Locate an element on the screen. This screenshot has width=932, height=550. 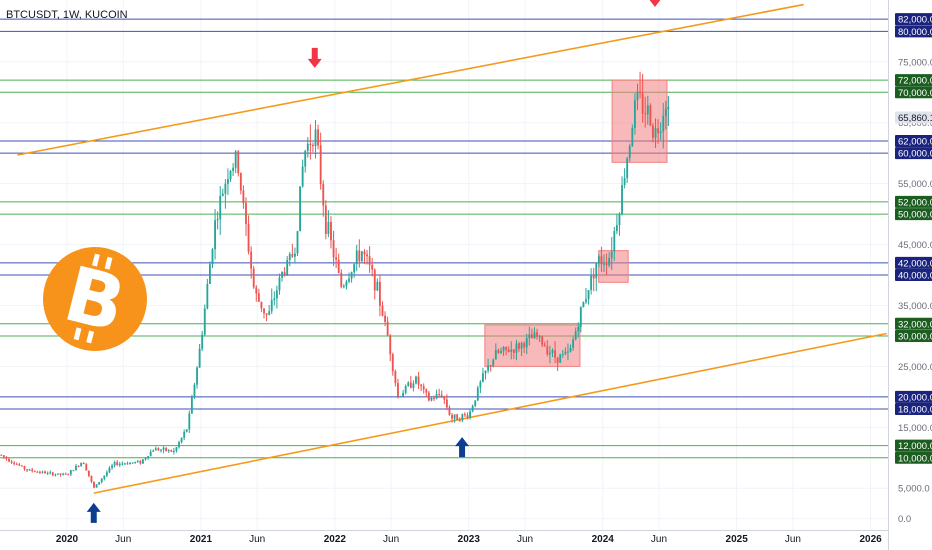
level-tag-label: 80,000.0 is located at coordinates (915, 32).